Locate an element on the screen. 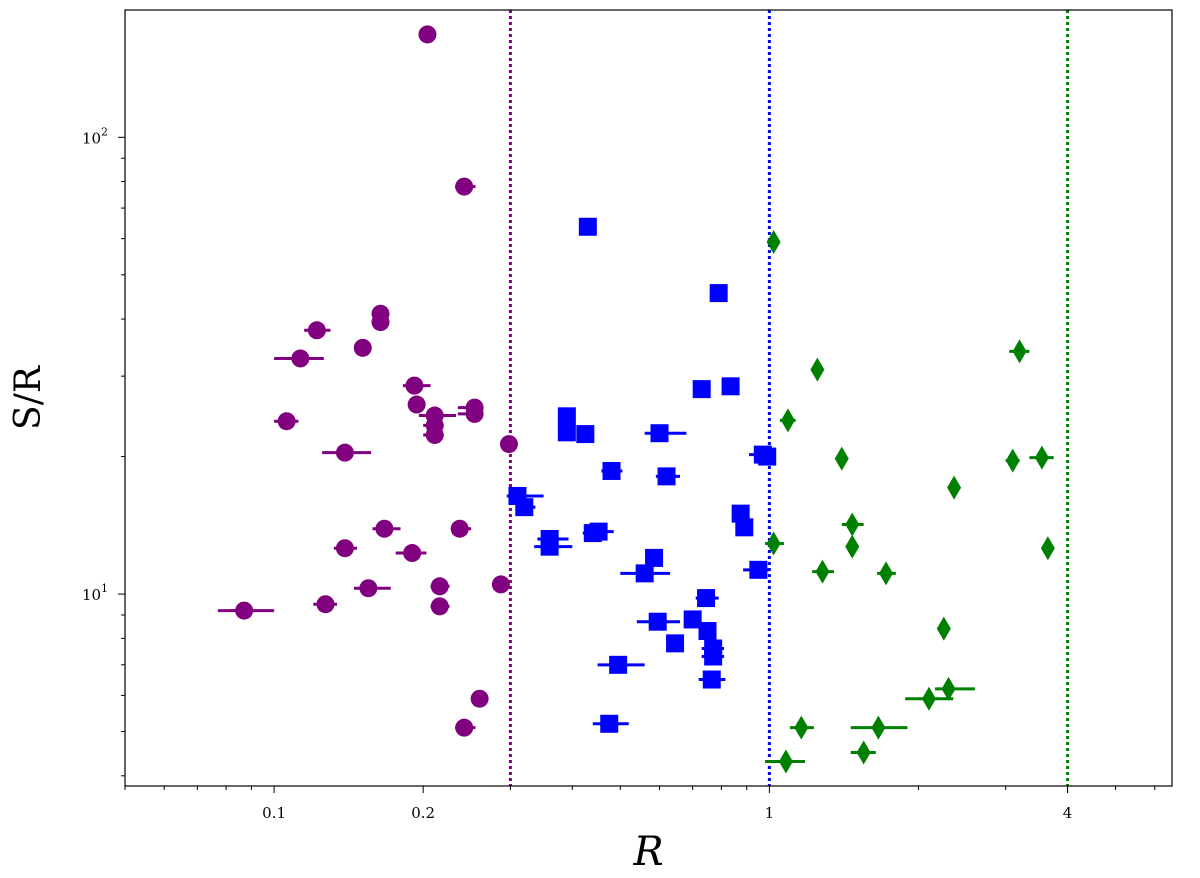 This screenshot has width=1200, height=878. y-tick-label: 10² is located at coordinates (95, 136).